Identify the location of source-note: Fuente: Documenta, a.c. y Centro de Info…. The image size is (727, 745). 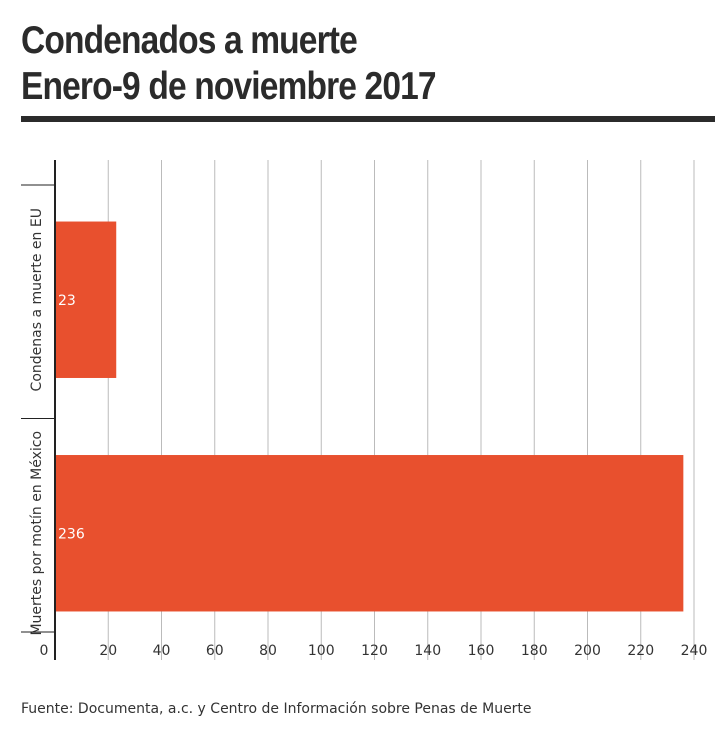
(276, 709).